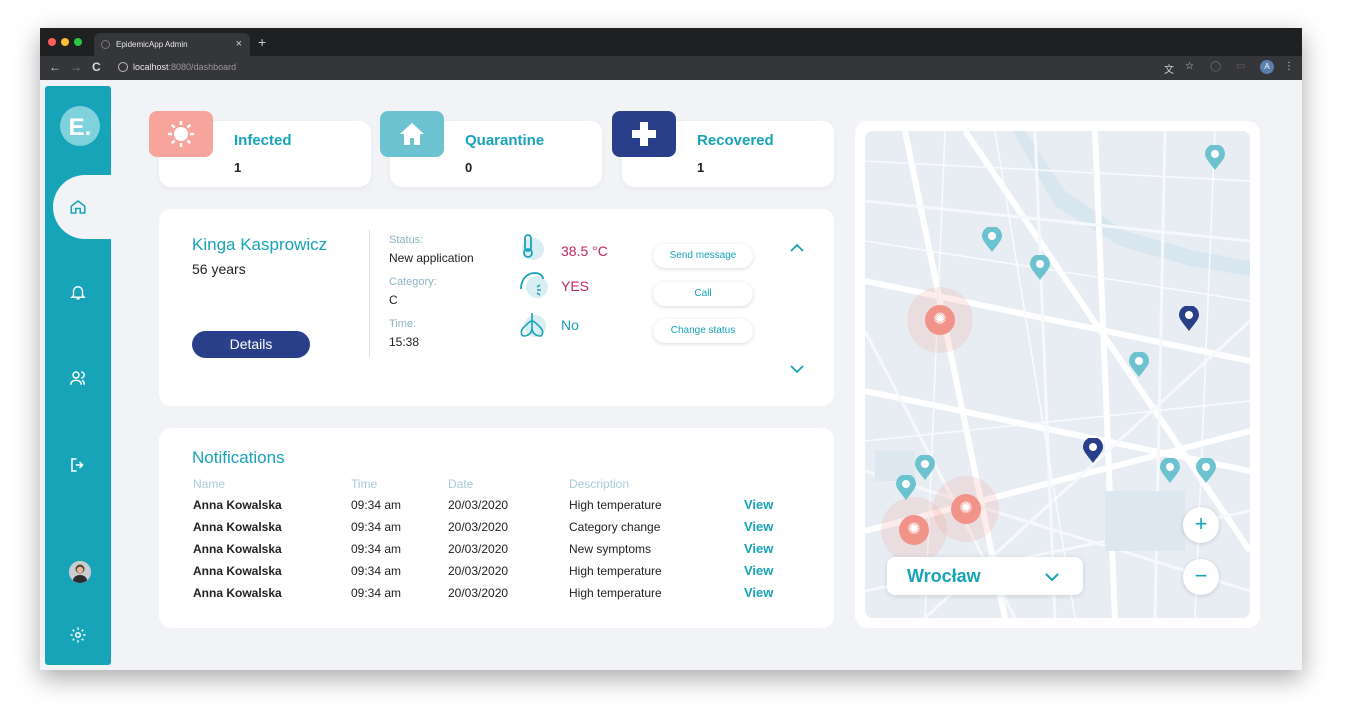 This screenshot has width=1350, height=714. What do you see at coordinates (260, 244) in the screenshot?
I see `patient-name: Kinga Kasprowicz` at bounding box center [260, 244].